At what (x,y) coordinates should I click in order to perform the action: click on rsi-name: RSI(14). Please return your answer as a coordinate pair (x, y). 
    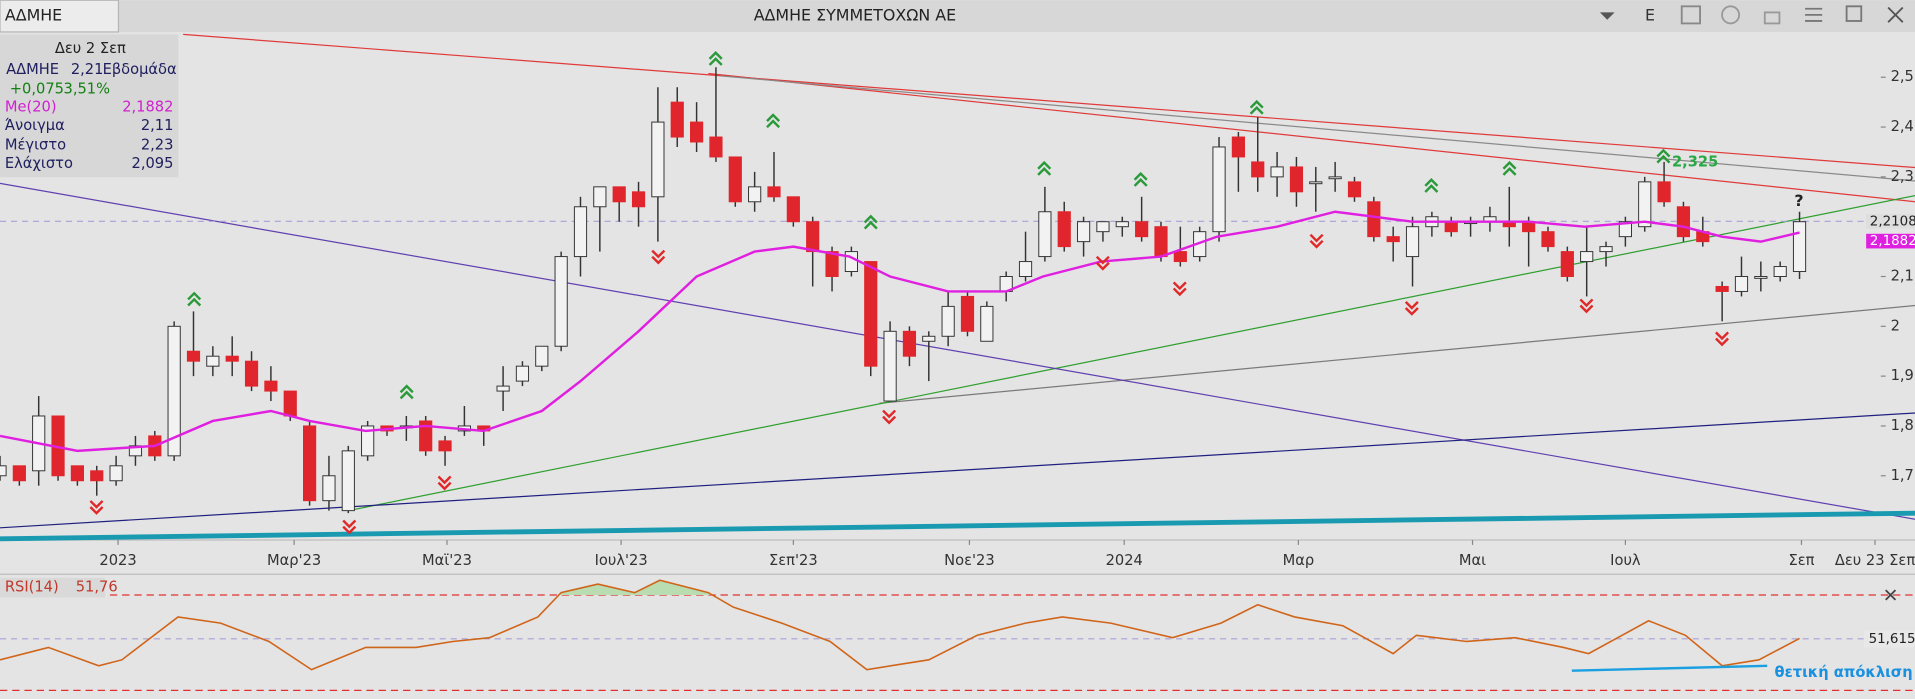
    Looking at the image, I should click on (32, 587).